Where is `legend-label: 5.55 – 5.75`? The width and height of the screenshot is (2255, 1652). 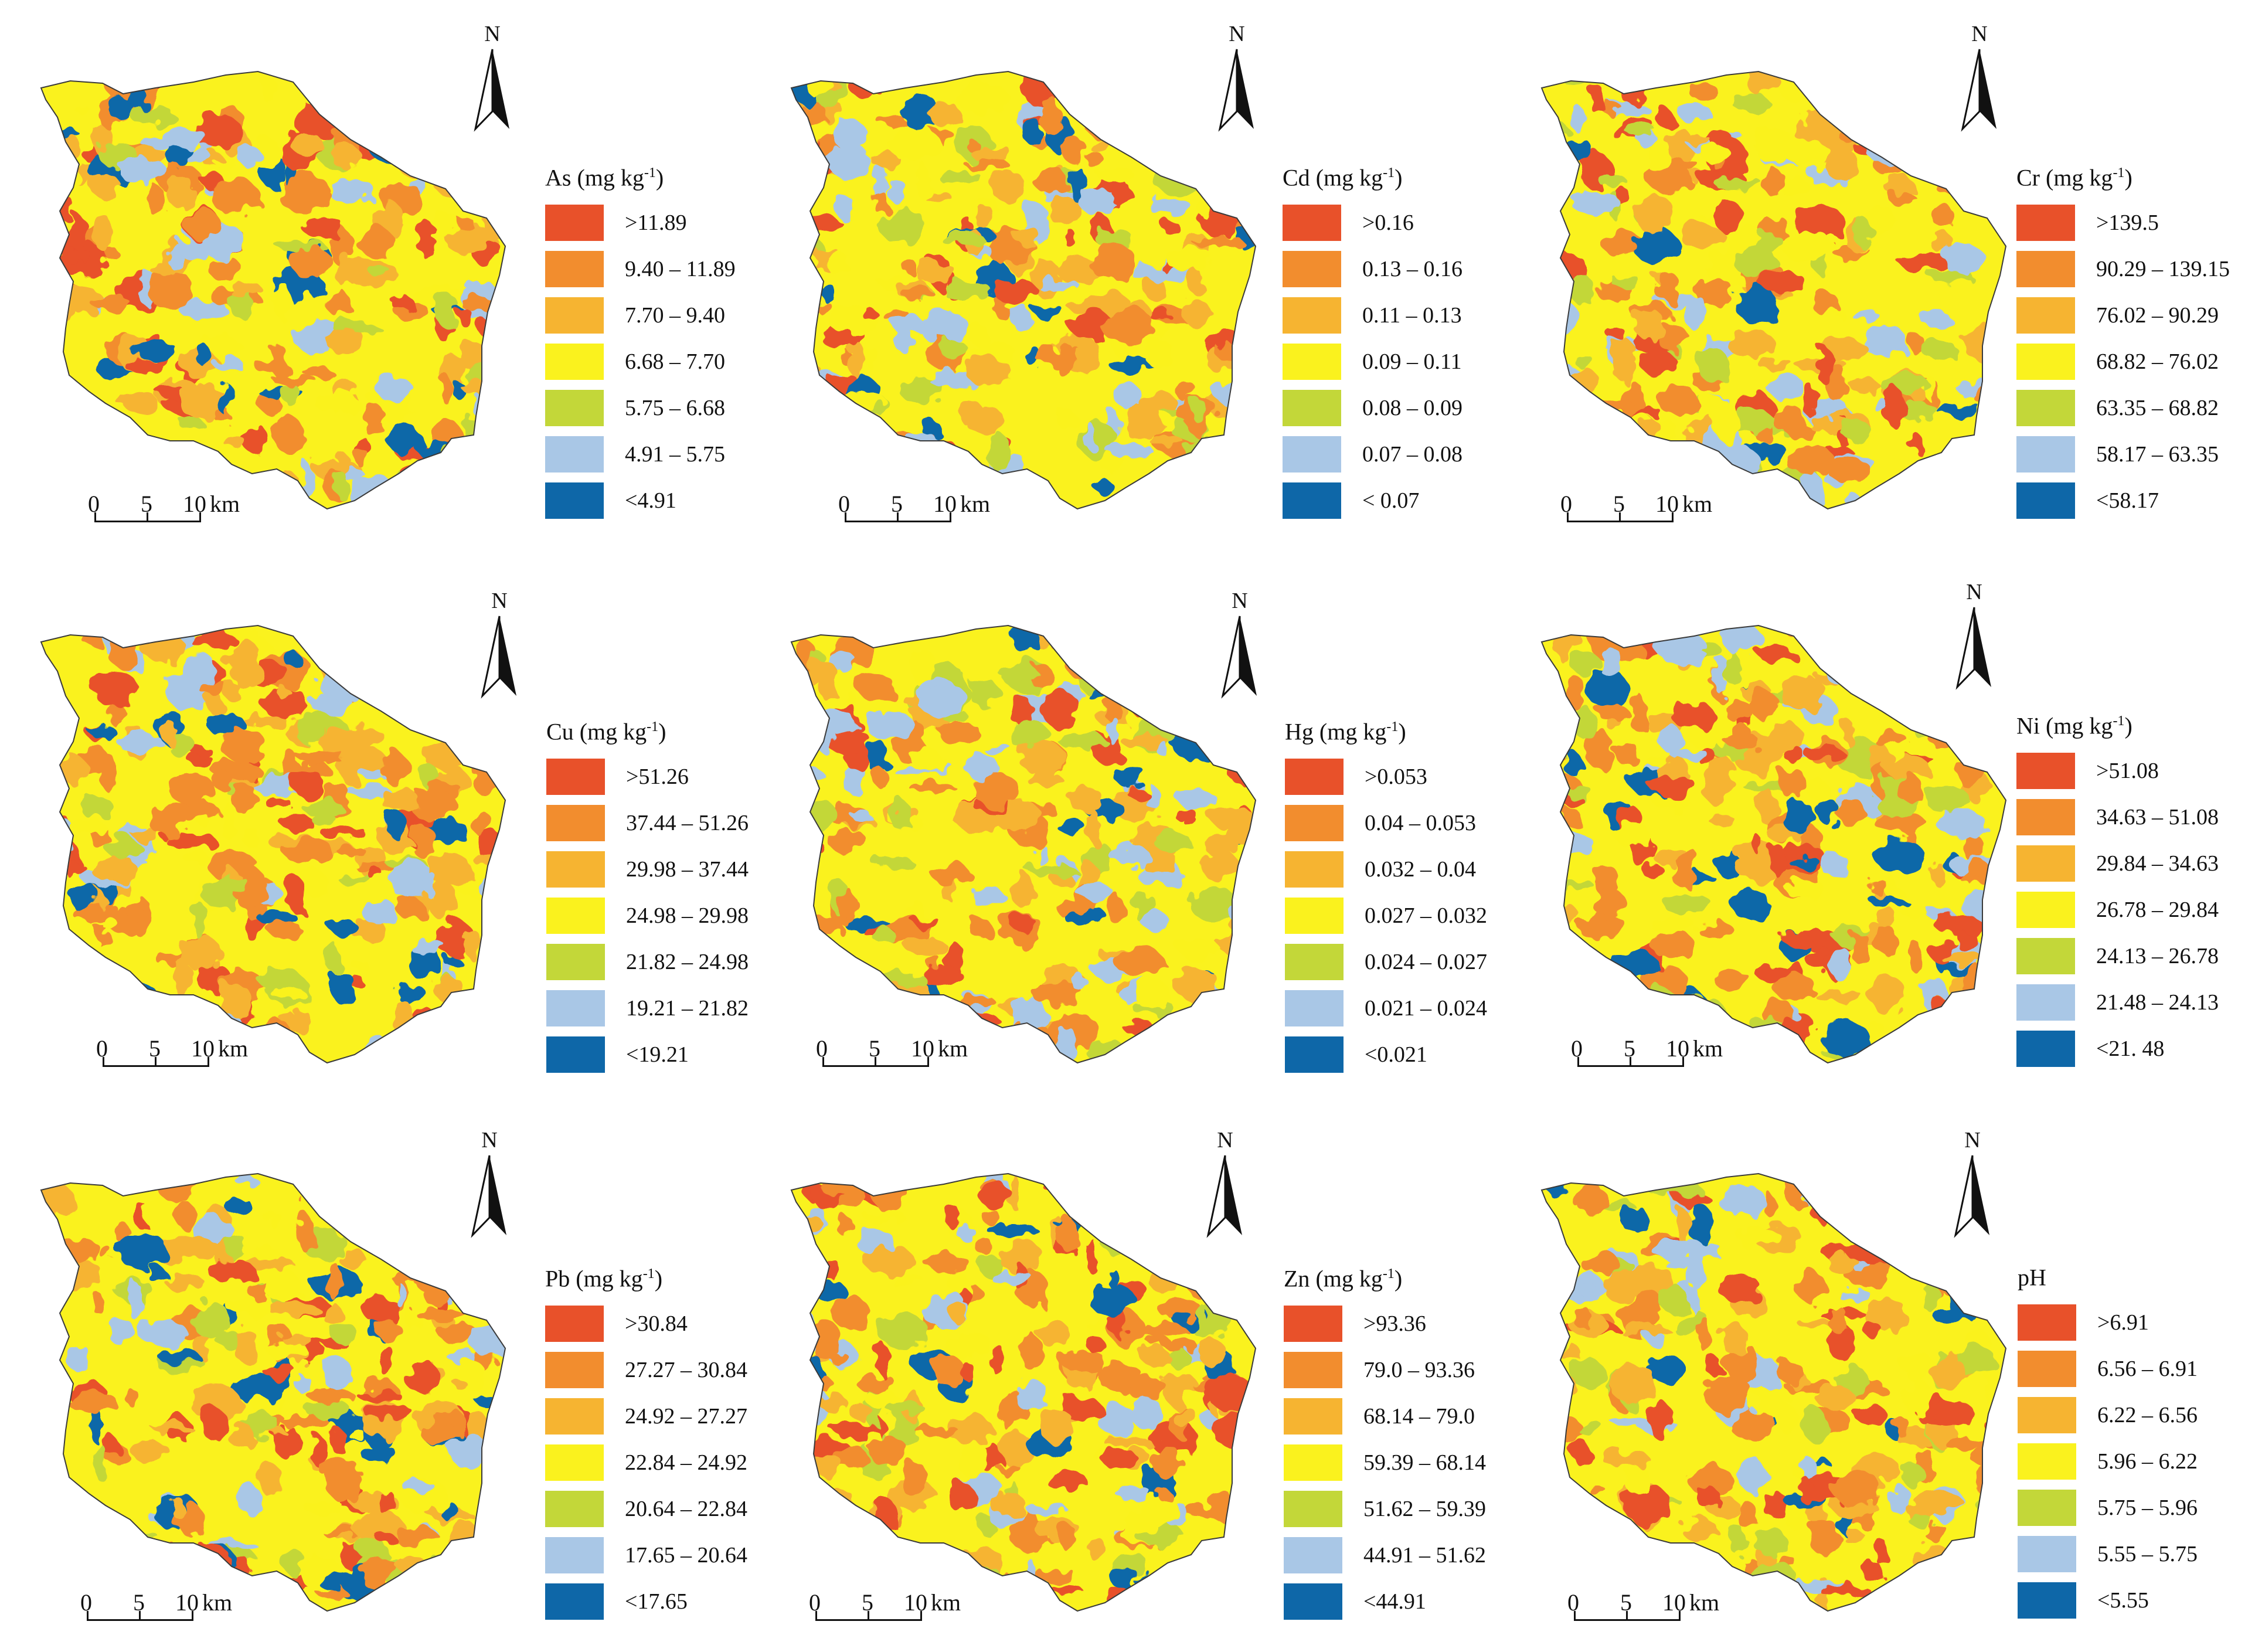
legend-label: 5.55 – 5.75 is located at coordinates (2147, 1553).